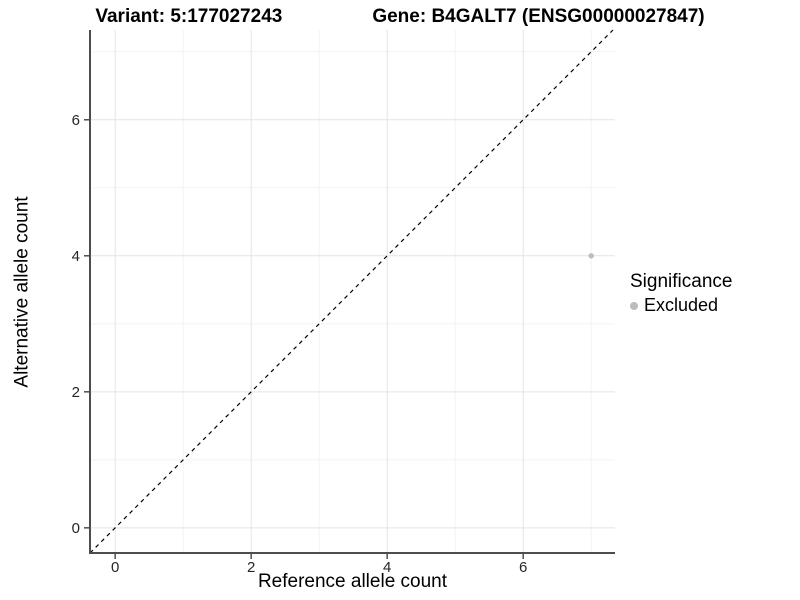 This screenshot has width=800, height=600. I want to click on legend: Significance Excluded, so click(681, 293).